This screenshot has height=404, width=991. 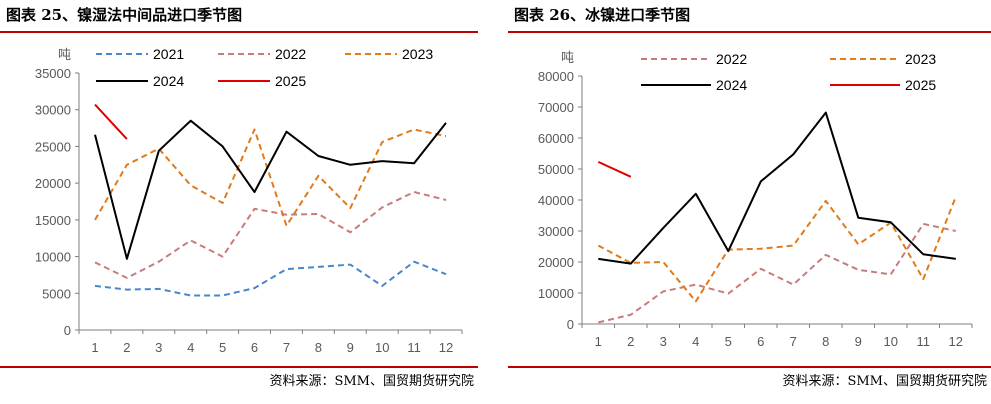 What do you see at coordinates (56, 293) in the screenshot?
I see `y-tick-label: 5000` at bounding box center [56, 293].